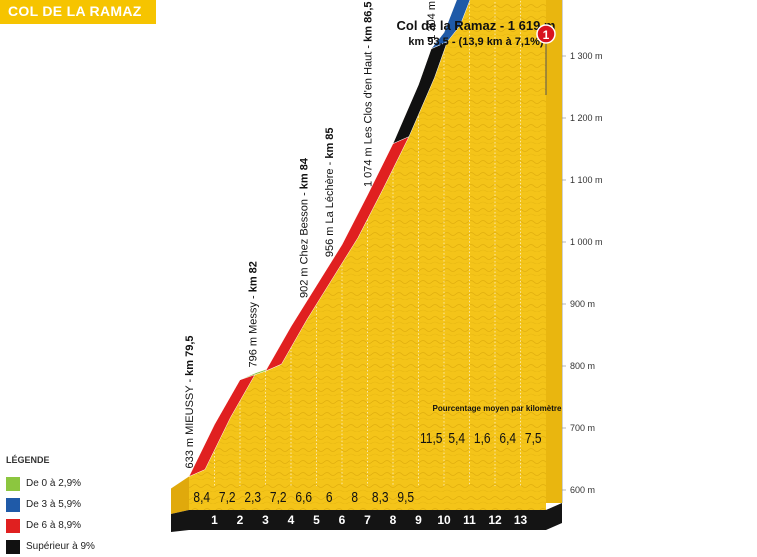 Image resolution: width=757 pixels, height=557 pixels. Describe the element at coordinates (380, 497) in the screenshot. I see `gradient-label: 8,3` at that location.